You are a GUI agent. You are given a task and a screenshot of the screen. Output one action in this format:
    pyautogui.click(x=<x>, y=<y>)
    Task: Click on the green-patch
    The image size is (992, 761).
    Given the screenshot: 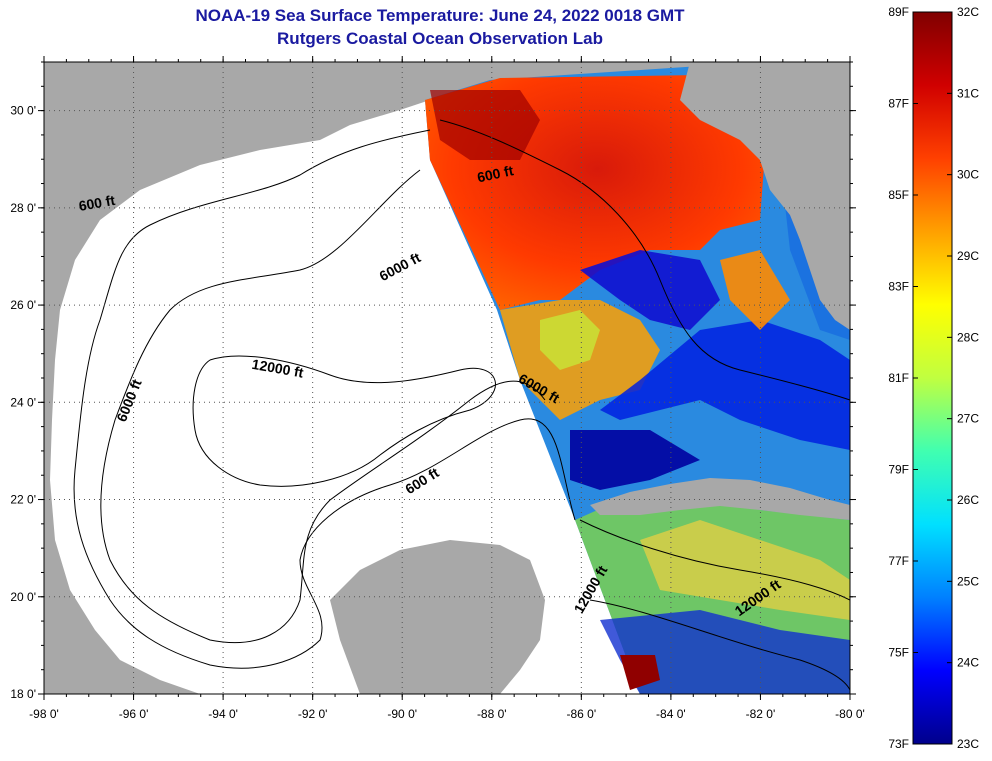 What is the action you would take?
    pyautogui.click(x=570, y=340)
    